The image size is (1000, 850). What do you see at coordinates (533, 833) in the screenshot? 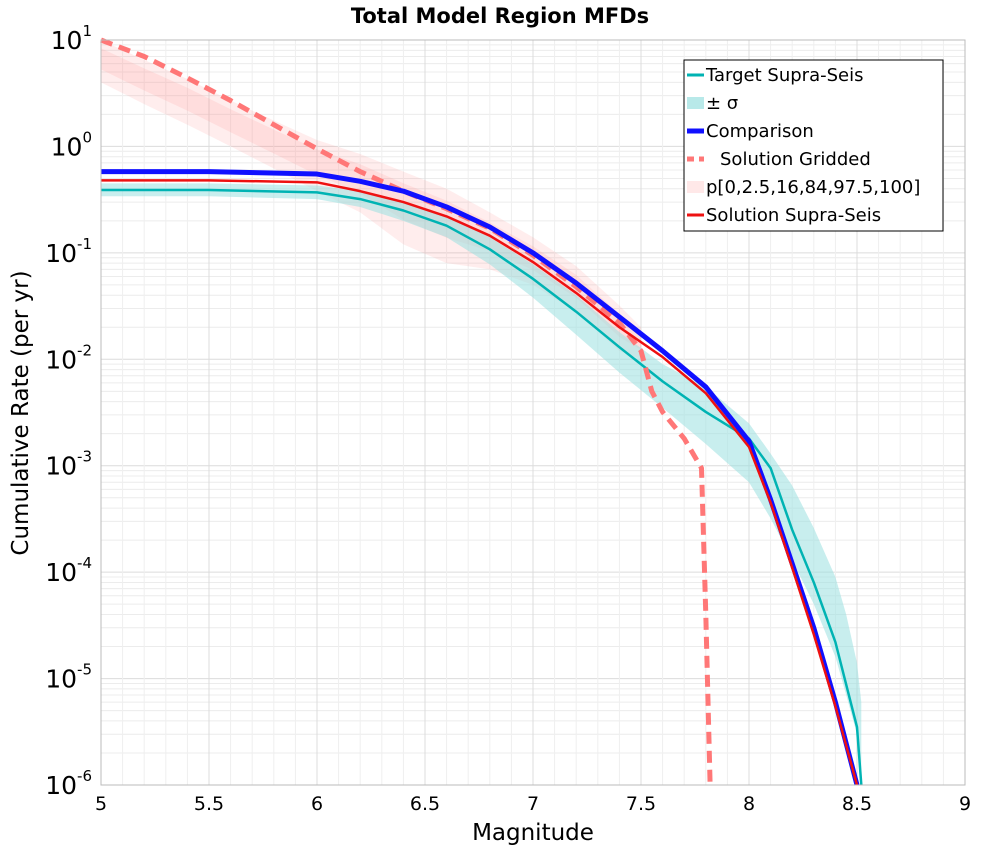
I see `x-axis-label: Magnitude` at bounding box center [533, 833].